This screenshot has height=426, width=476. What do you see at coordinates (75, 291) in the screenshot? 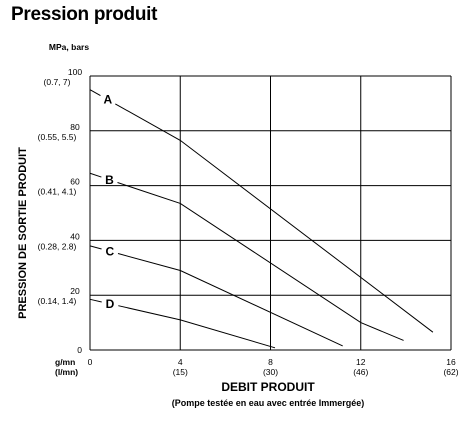
I see `y-tick-label: 20` at bounding box center [75, 291].